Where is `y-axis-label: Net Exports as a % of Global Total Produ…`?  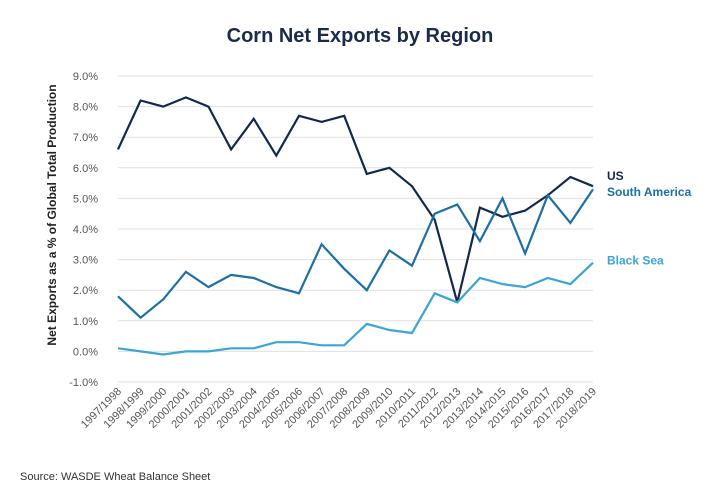 y-axis-label: Net Exports as a % of Global Total Produ… is located at coordinates (52, 214).